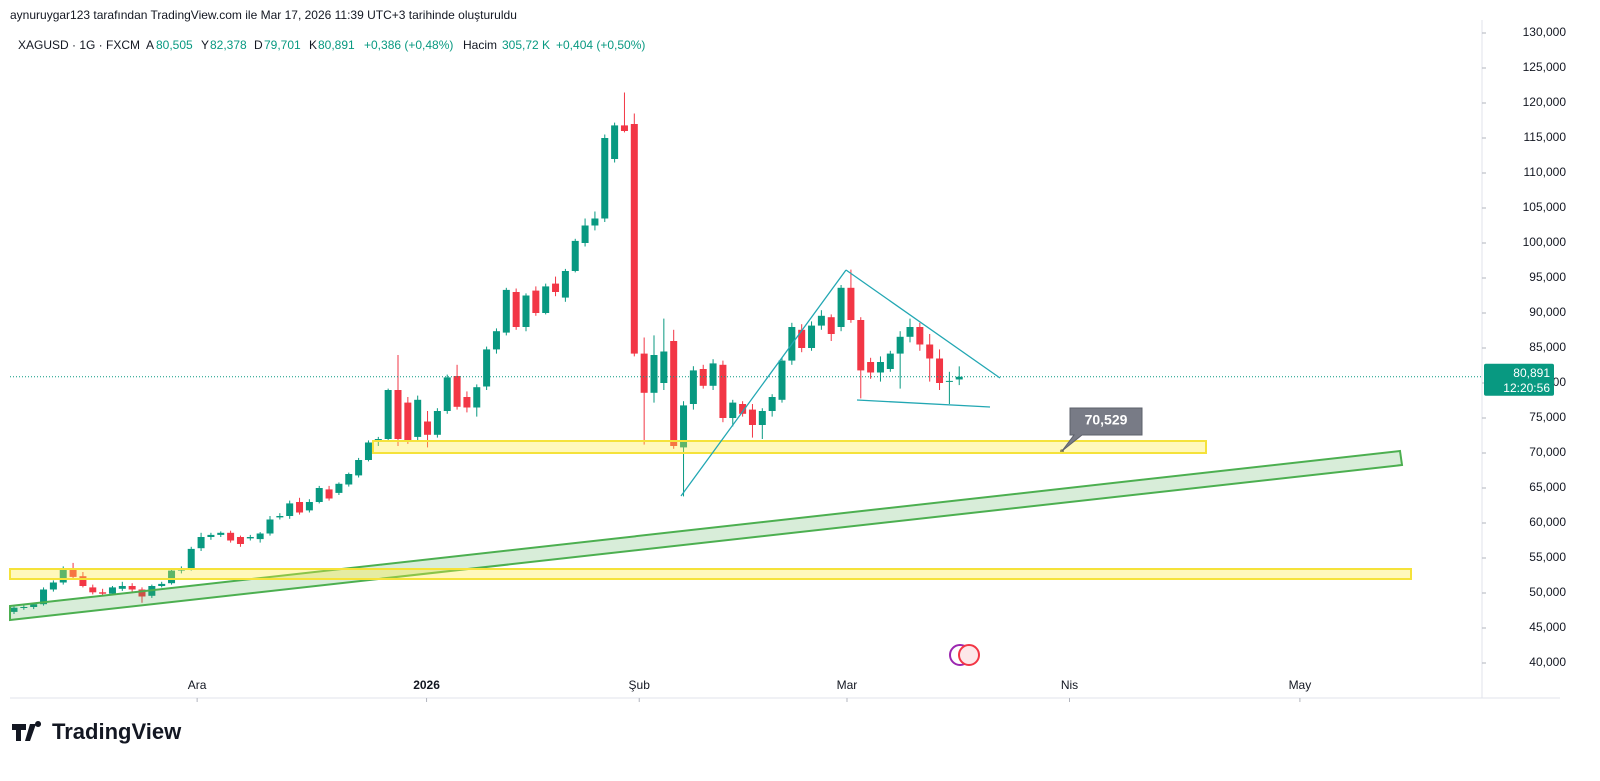 This screenshot has width=1600, height=781. What do you see at coordinates (1526, 388) in the screenshot?
I see `countdown: 12:20:56` at bounding box center [1526, 388].